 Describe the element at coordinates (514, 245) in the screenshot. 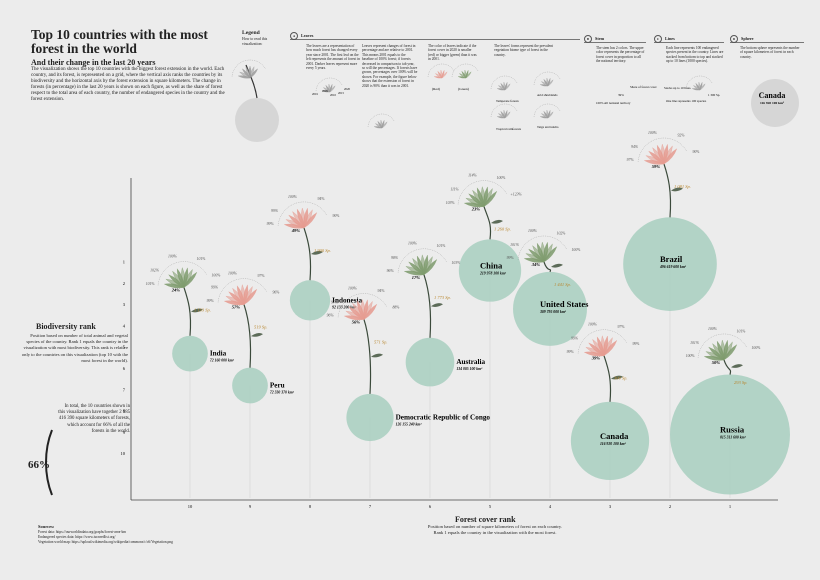

I see `leaf-pct-label: 101%` at that location.